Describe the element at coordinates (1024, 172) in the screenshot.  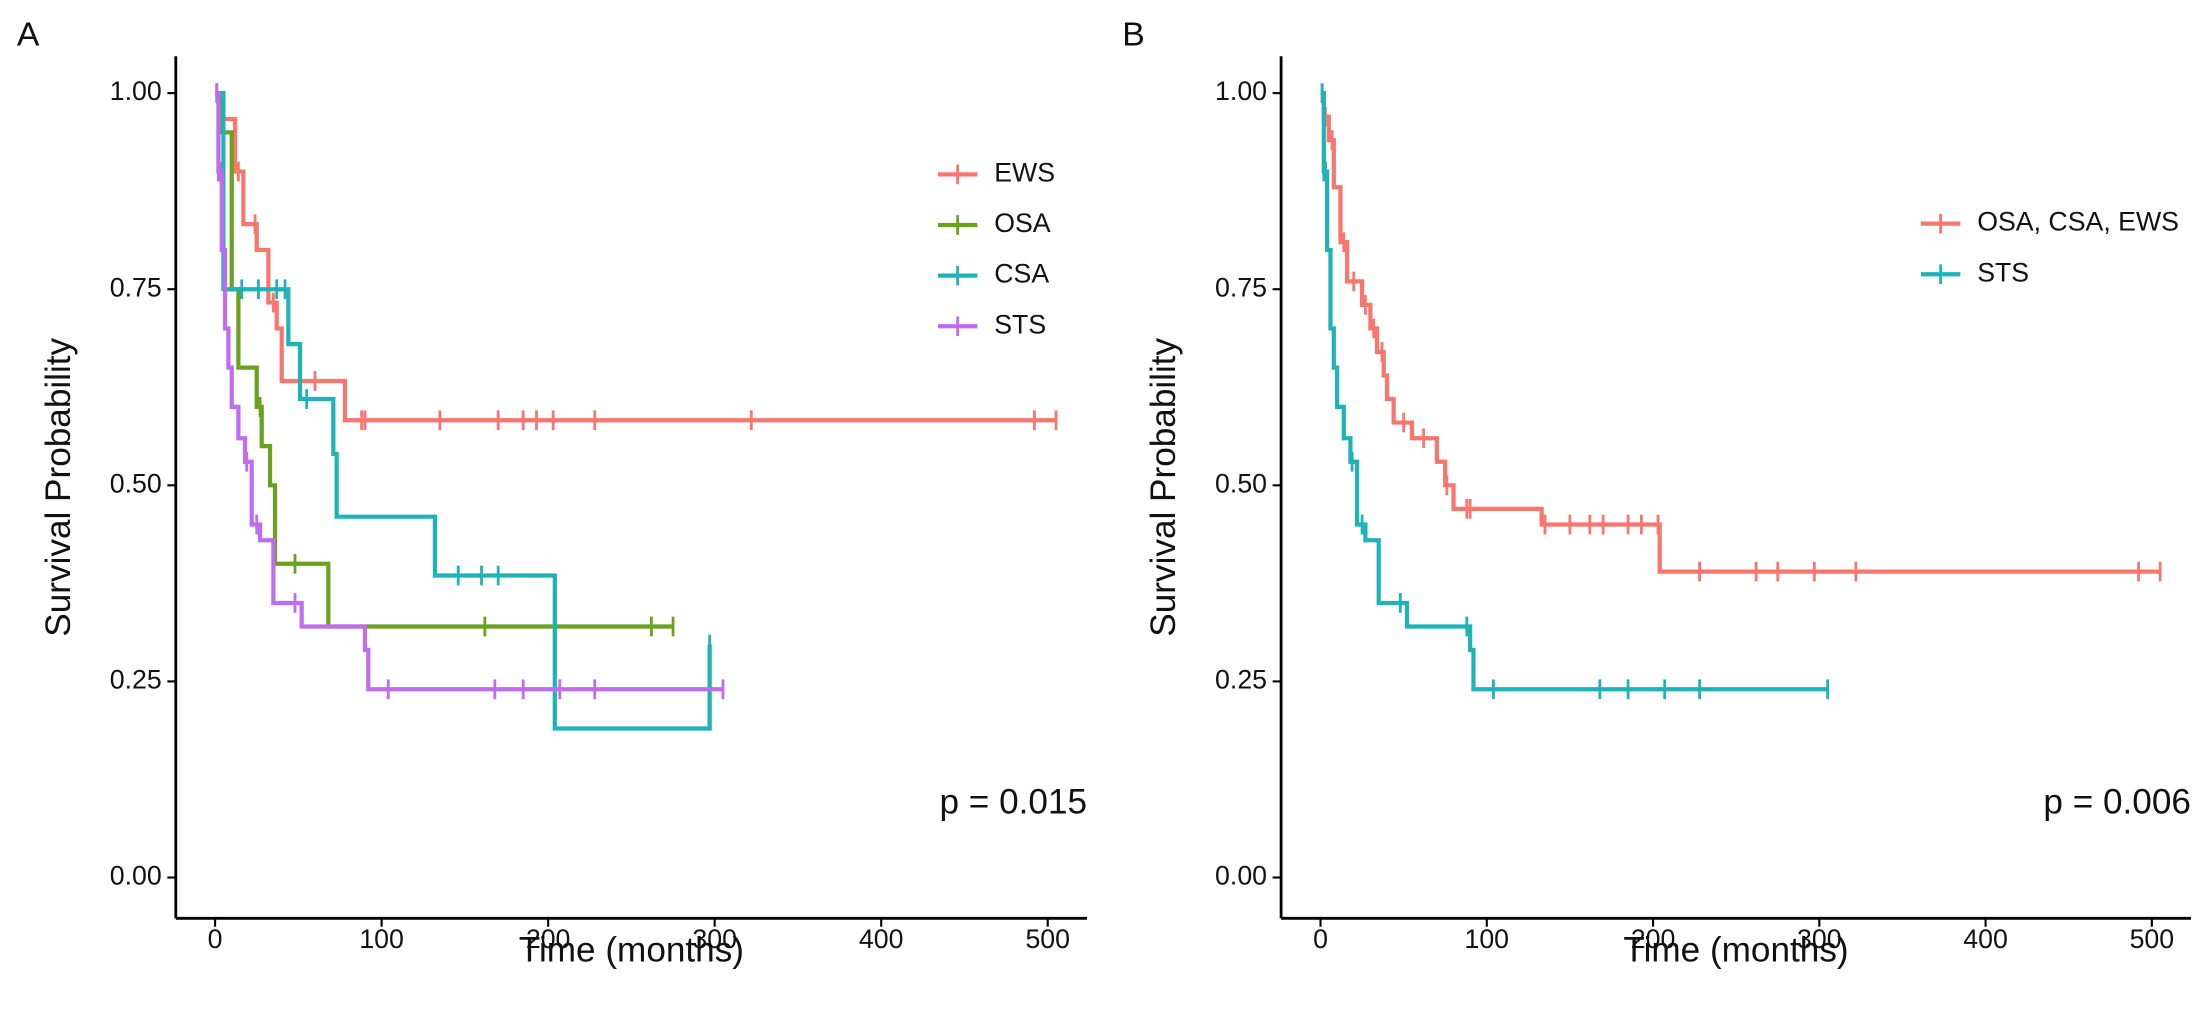
I see `legend-label: EWS` at that location.